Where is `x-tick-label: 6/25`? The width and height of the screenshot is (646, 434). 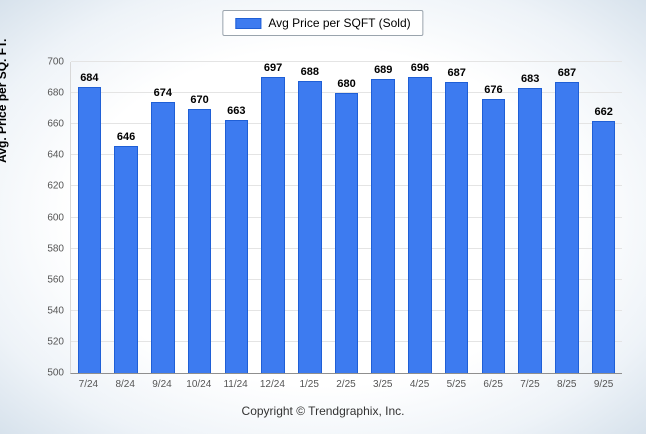
x-tick-label: 6/25 is located at coordinates (493, 384).